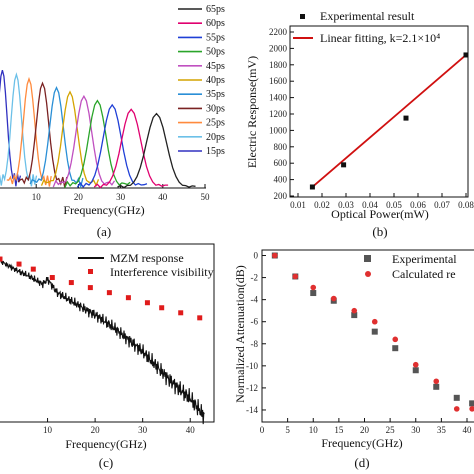 Image resolution: width=474 pixels, height=474 pixels. Describe the element at coordinates (252, 388) in the screenshot. I see `panel-d-y-tick-label: -12` at that location.